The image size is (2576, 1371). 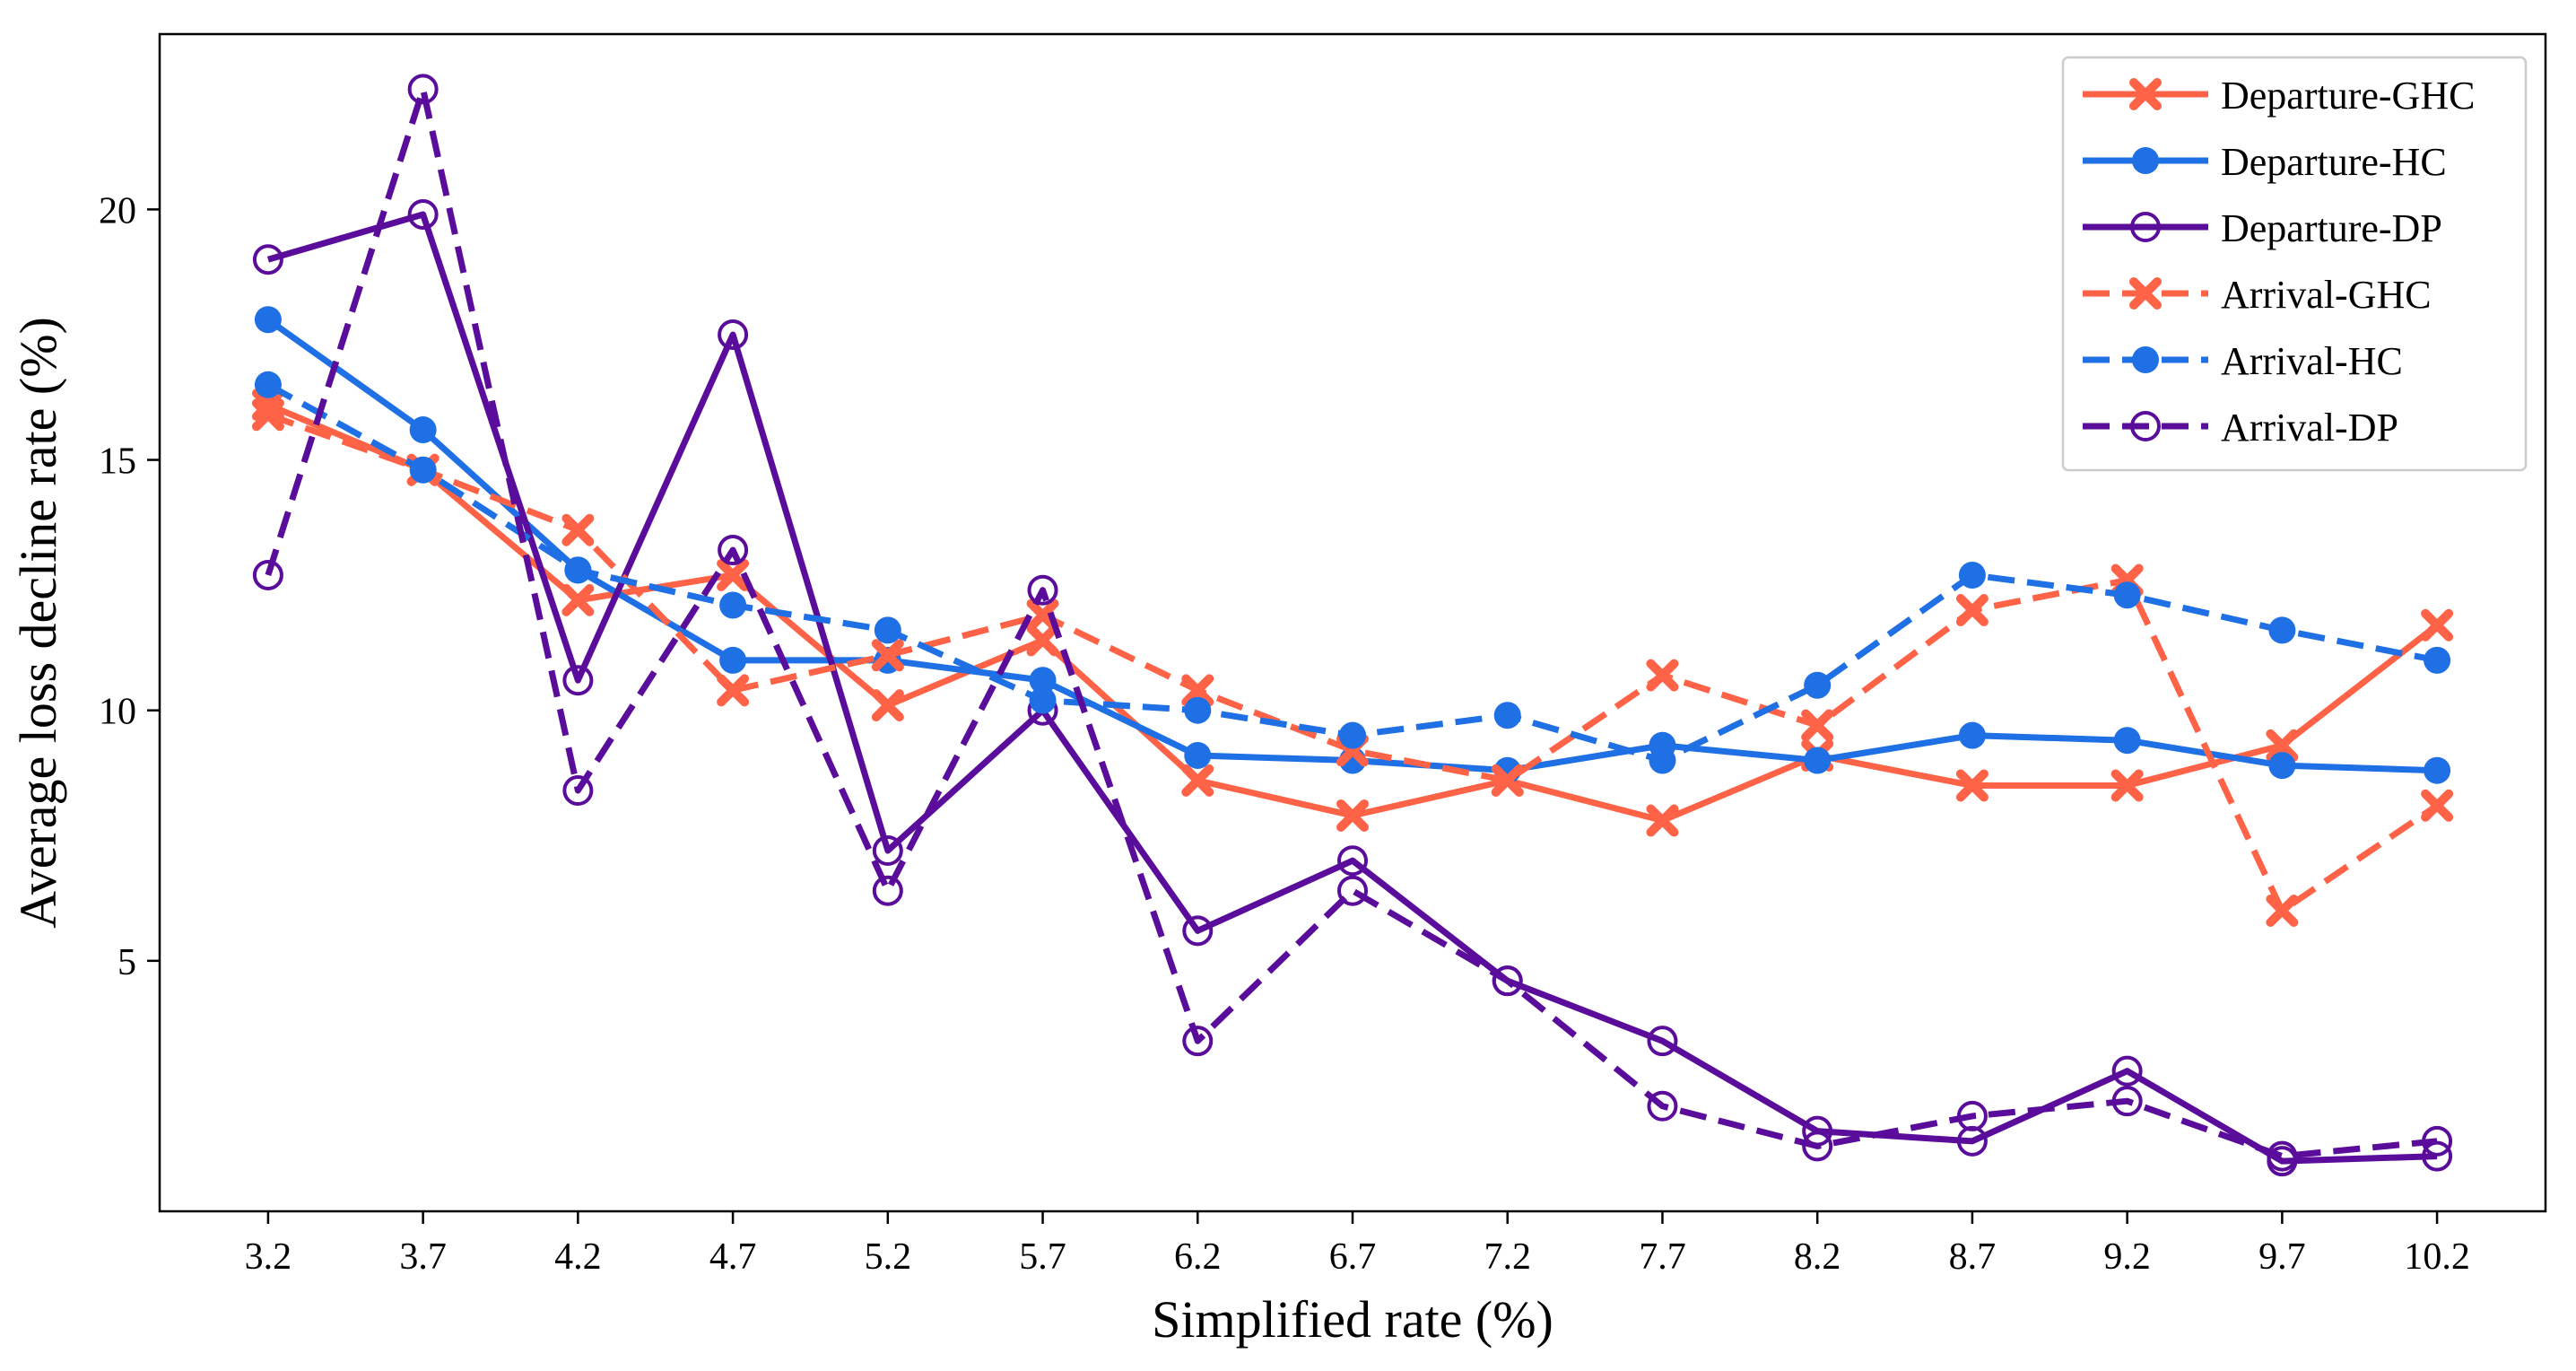 I want to click on legend-item-arrival-dp: Arrival-DP, so click(x=2240, y=428).